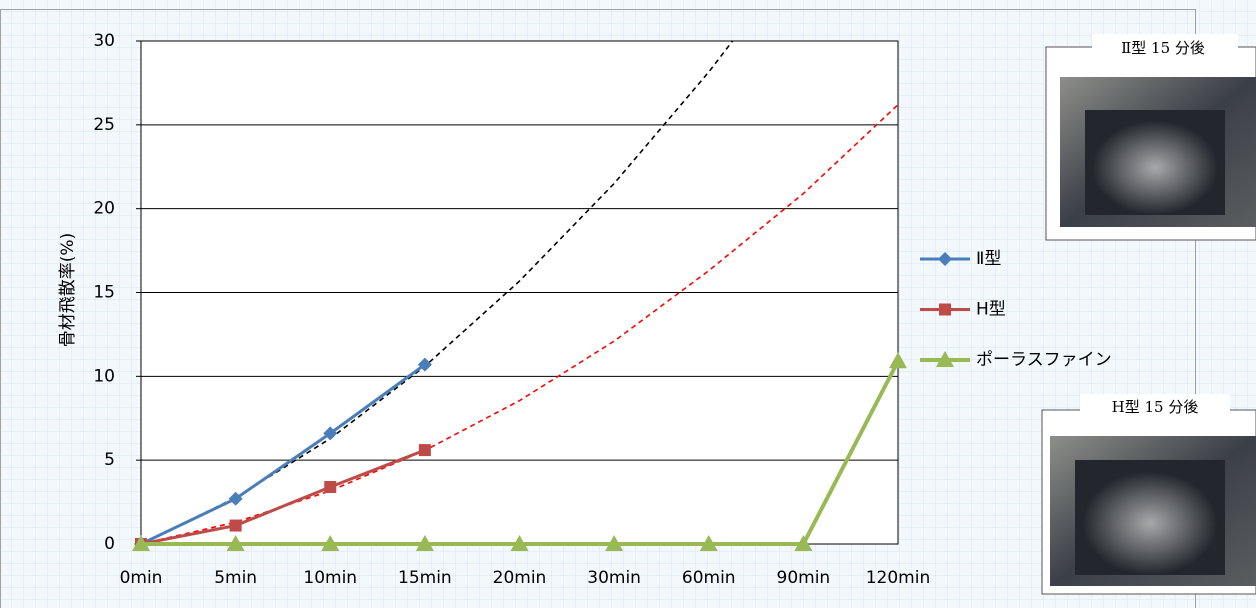 This screenshot has height=608, width=1256. I want to click on photo-label: H型 15 分後, so click(1155, 407).